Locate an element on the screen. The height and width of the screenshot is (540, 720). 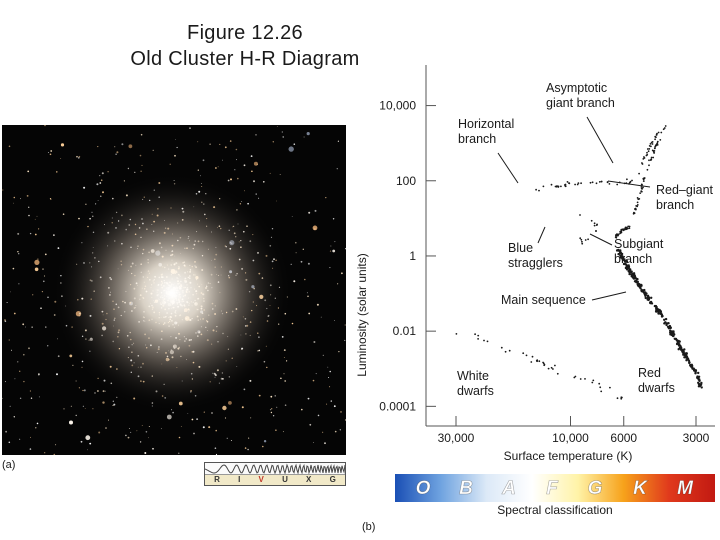
annotation-label: White is located at coordinates (473, 376).